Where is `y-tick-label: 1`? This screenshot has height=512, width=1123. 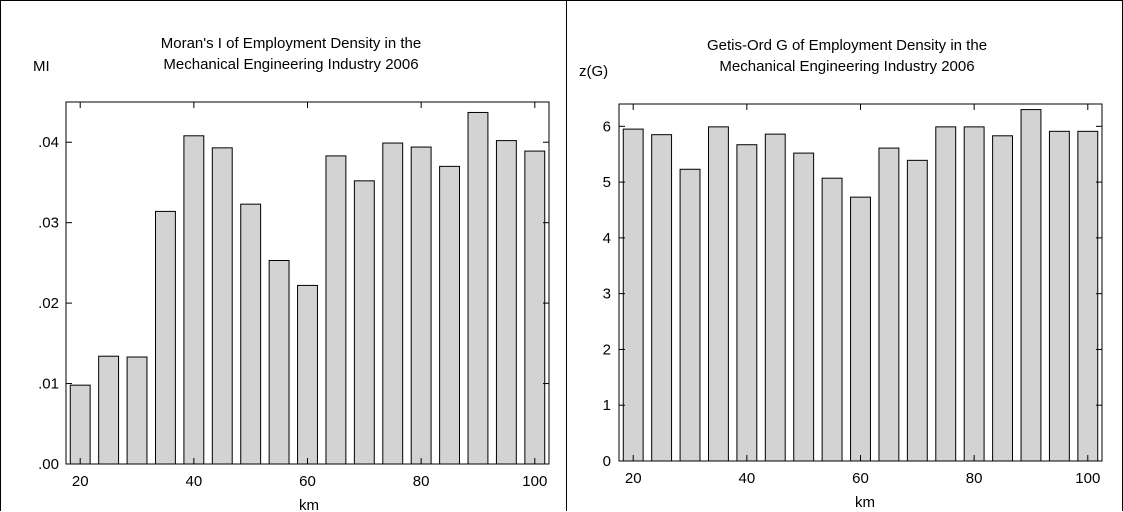
y-tick-label: 1 is located at coordinates (607, 405).